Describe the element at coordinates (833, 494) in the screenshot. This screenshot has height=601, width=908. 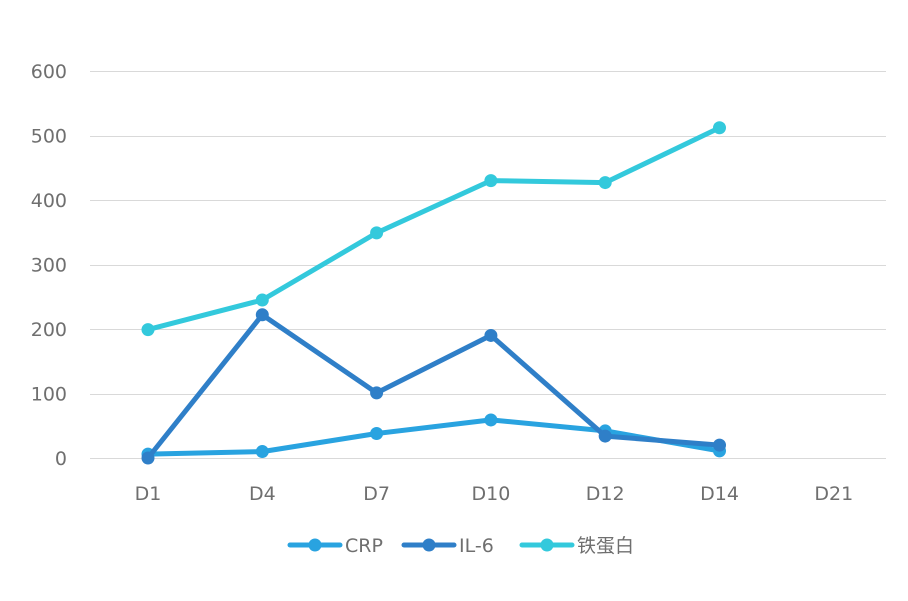
I see `x-tick-label: D21` at that location.